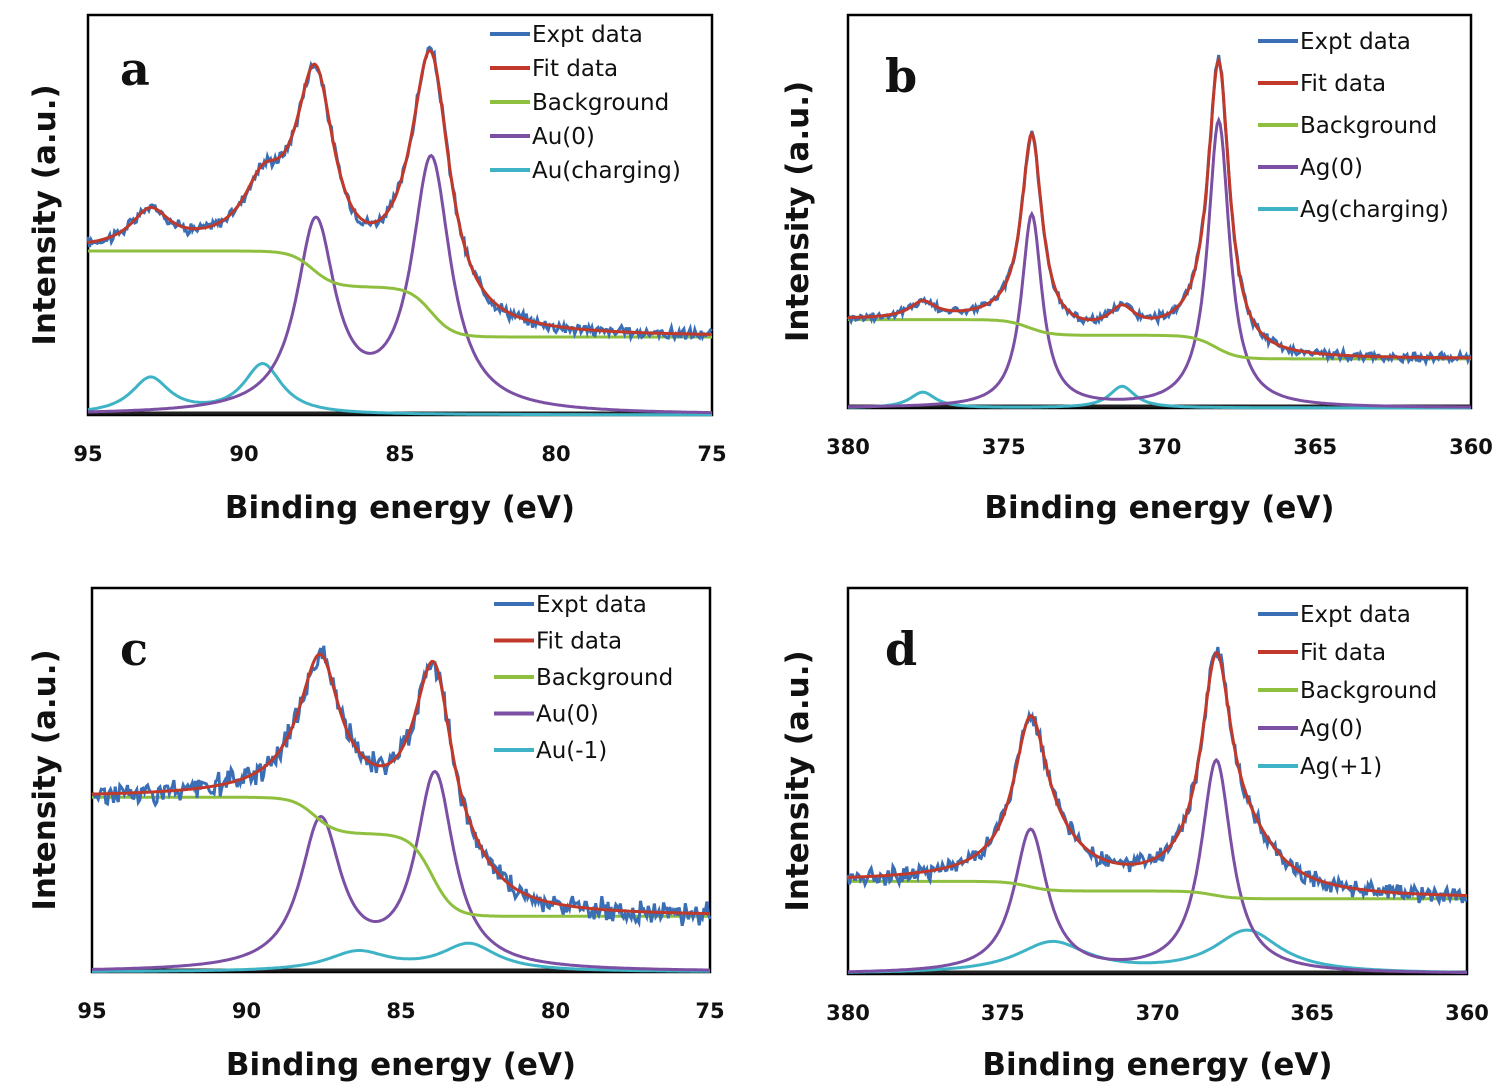 This screenshot has height=1087, width=1506. I want to click on panel-letter: b, so click(901, 76).